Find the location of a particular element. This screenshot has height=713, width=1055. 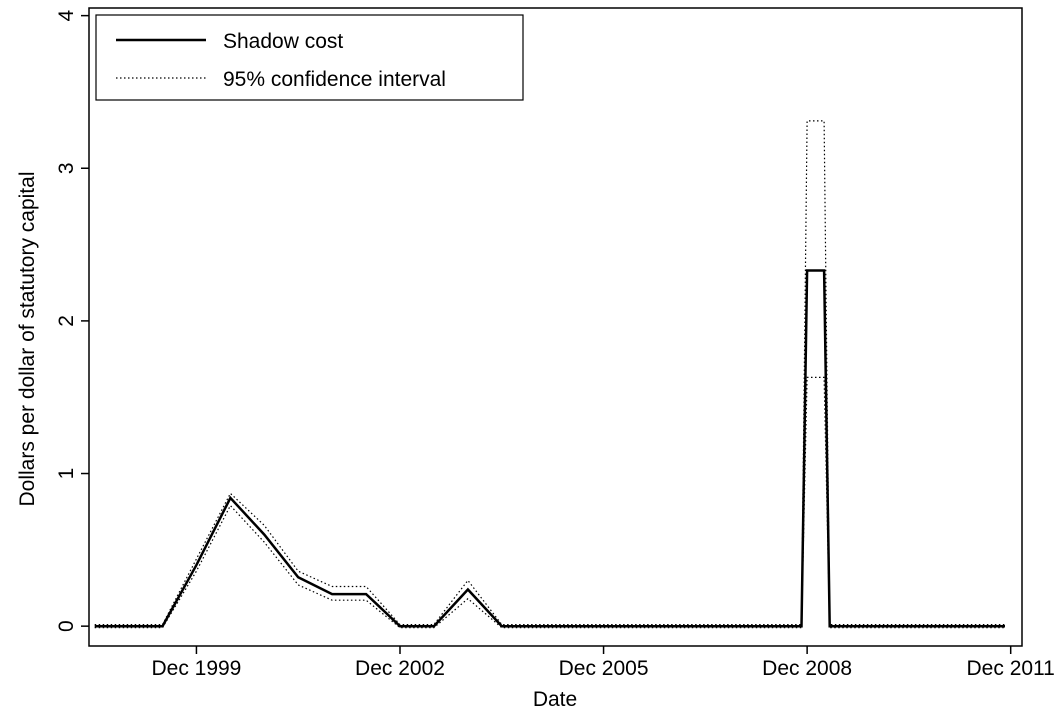

y-tick-label: 2 is located at coordinates (66, 321).